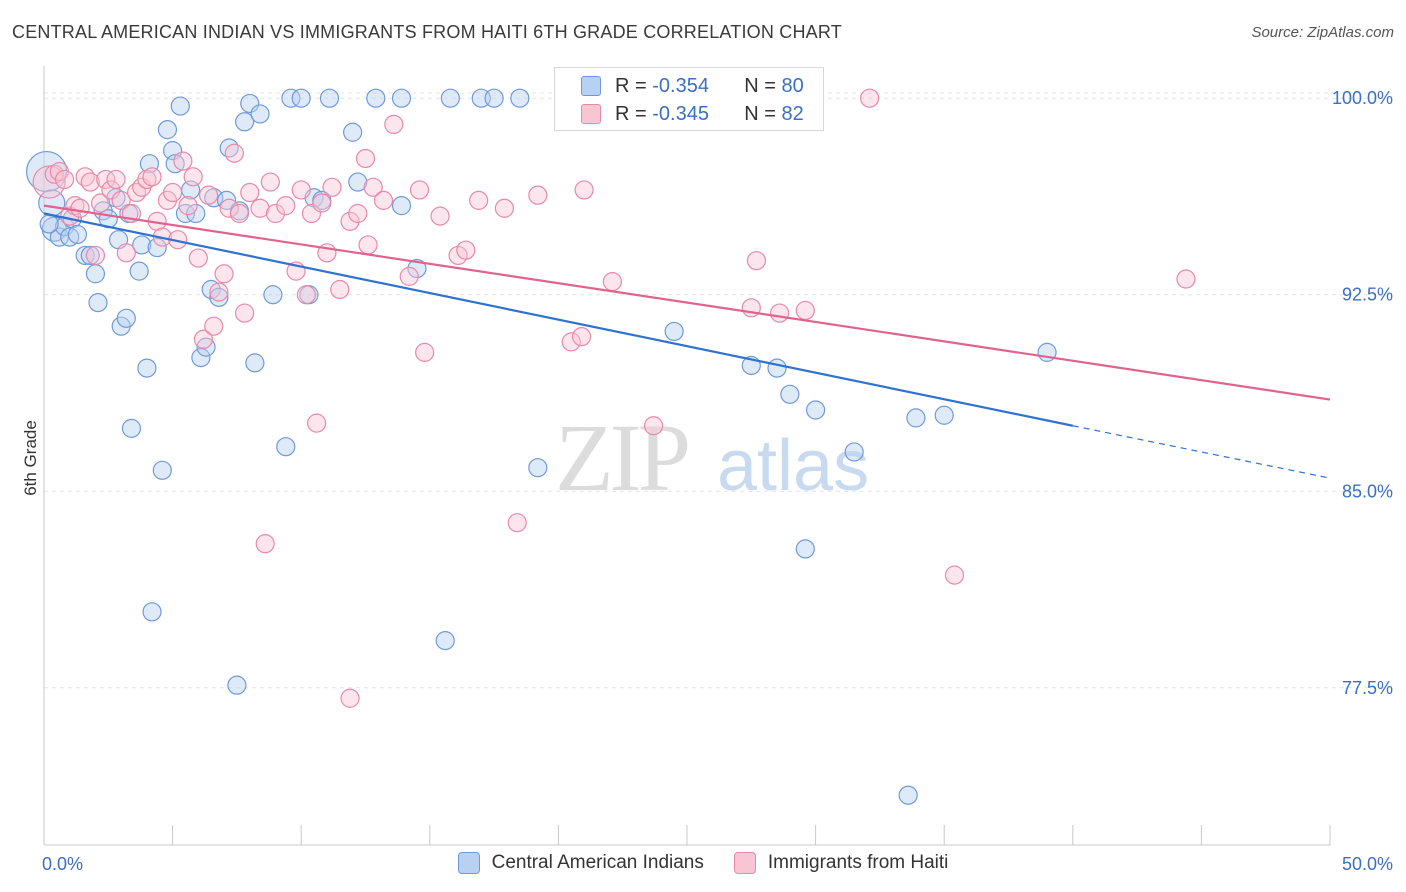 This screenshot has height=892, width=1406. Describe the element at coordinates (1201, 452) in the screenshot. I see `trend-line-blue-extension` at that location.